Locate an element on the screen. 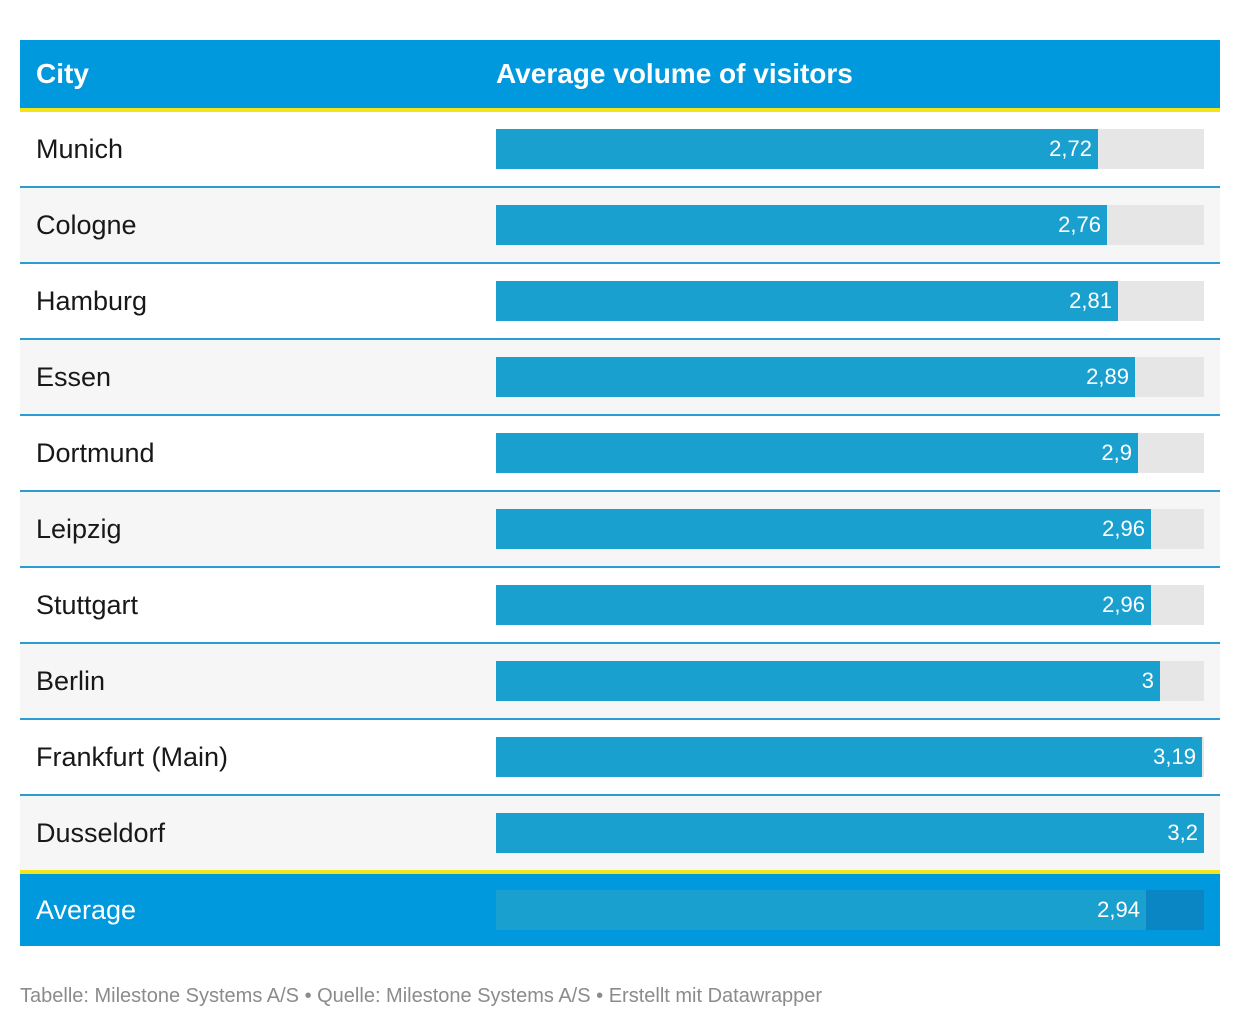  value-label: 2,72 is located at coordinates (1070, 148).